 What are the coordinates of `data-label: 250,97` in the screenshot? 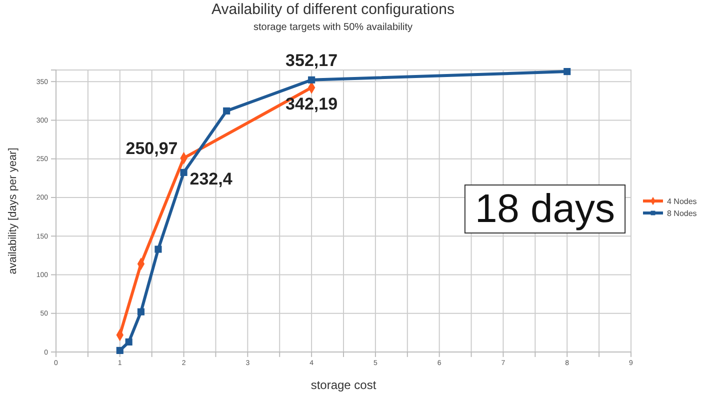 It's located at (152, 148).